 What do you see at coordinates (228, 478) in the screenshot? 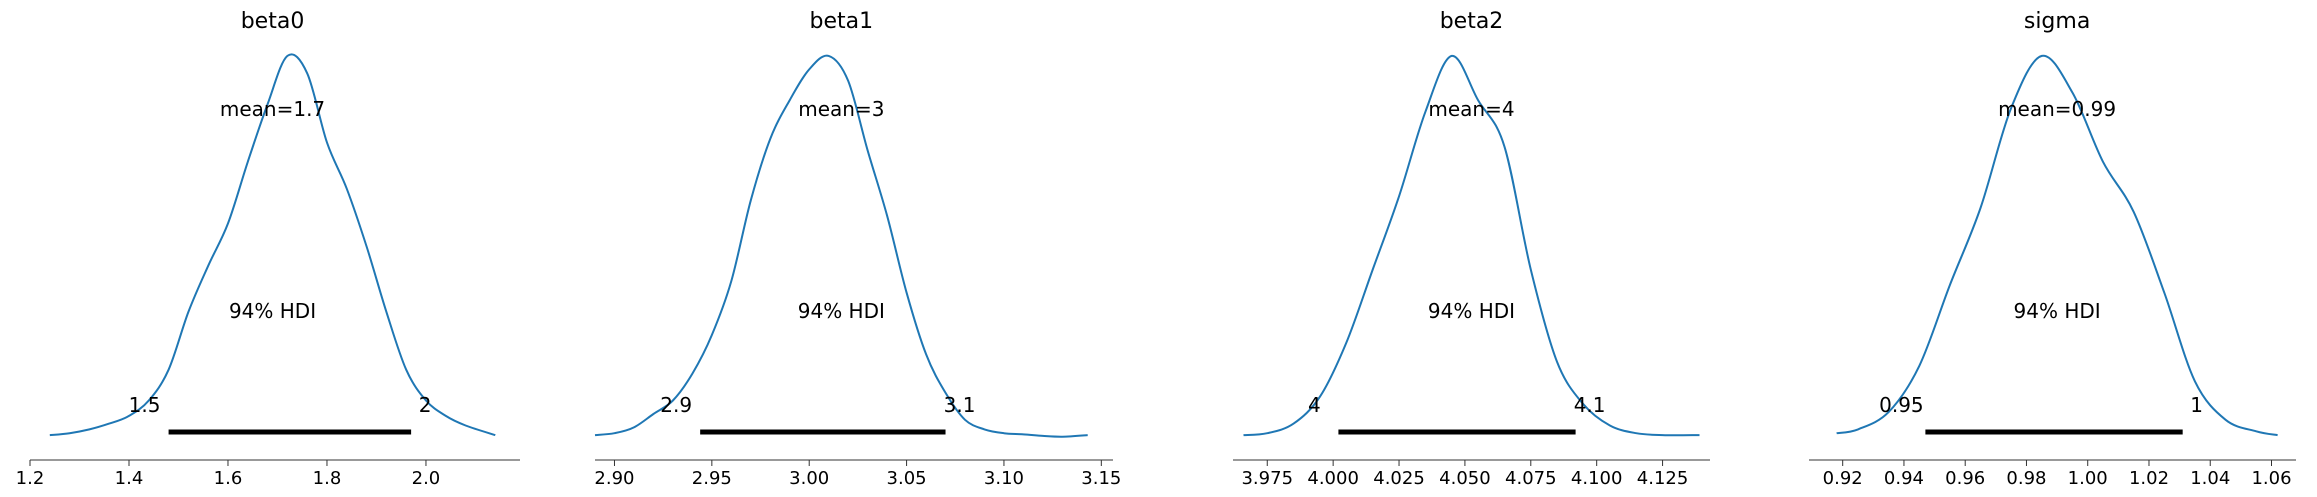
I see `x-tick-label: 1.6` at bounding box center [228, 478].